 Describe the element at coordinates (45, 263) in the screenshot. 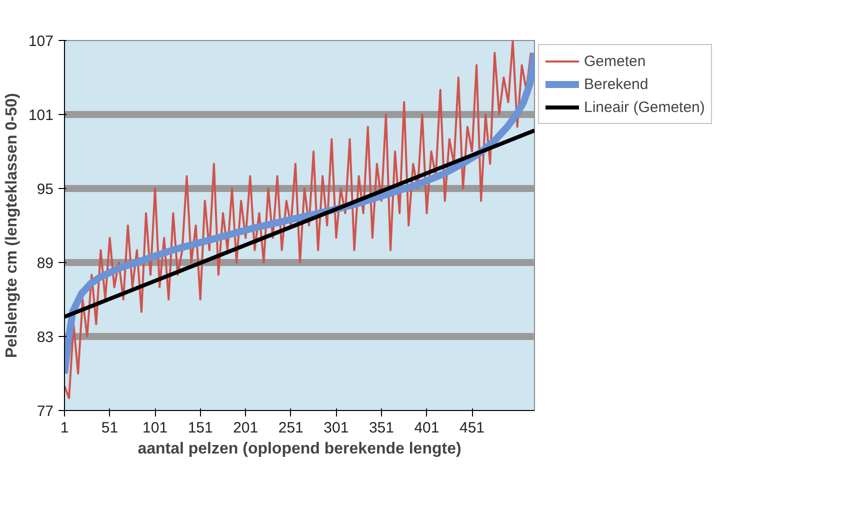

I see `y-tick-label: 89` at that location.